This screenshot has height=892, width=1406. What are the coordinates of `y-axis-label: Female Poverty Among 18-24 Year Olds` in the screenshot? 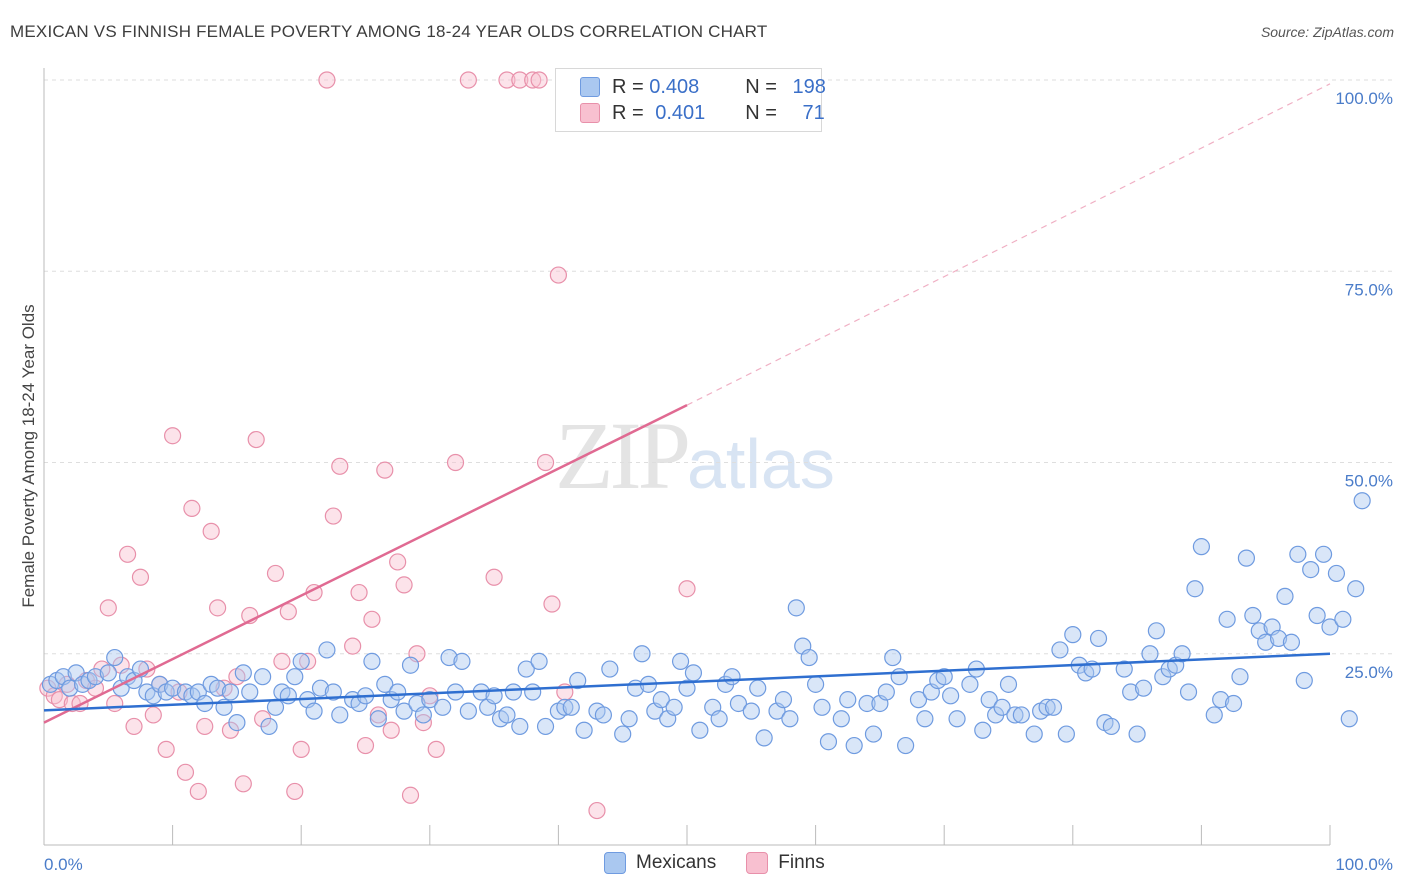 It's located at (28, 455).